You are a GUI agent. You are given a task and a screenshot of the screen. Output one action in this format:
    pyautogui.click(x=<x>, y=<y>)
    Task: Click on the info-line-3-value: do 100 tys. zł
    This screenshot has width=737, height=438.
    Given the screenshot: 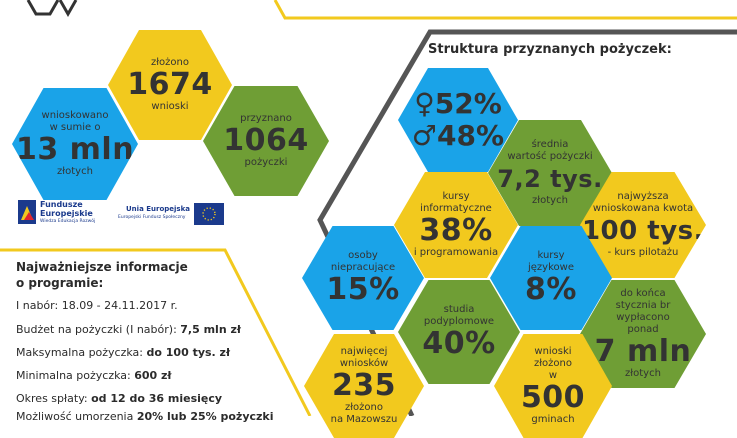 What is the action you would take?
    pyautogui.click(x=188, y=352)
    